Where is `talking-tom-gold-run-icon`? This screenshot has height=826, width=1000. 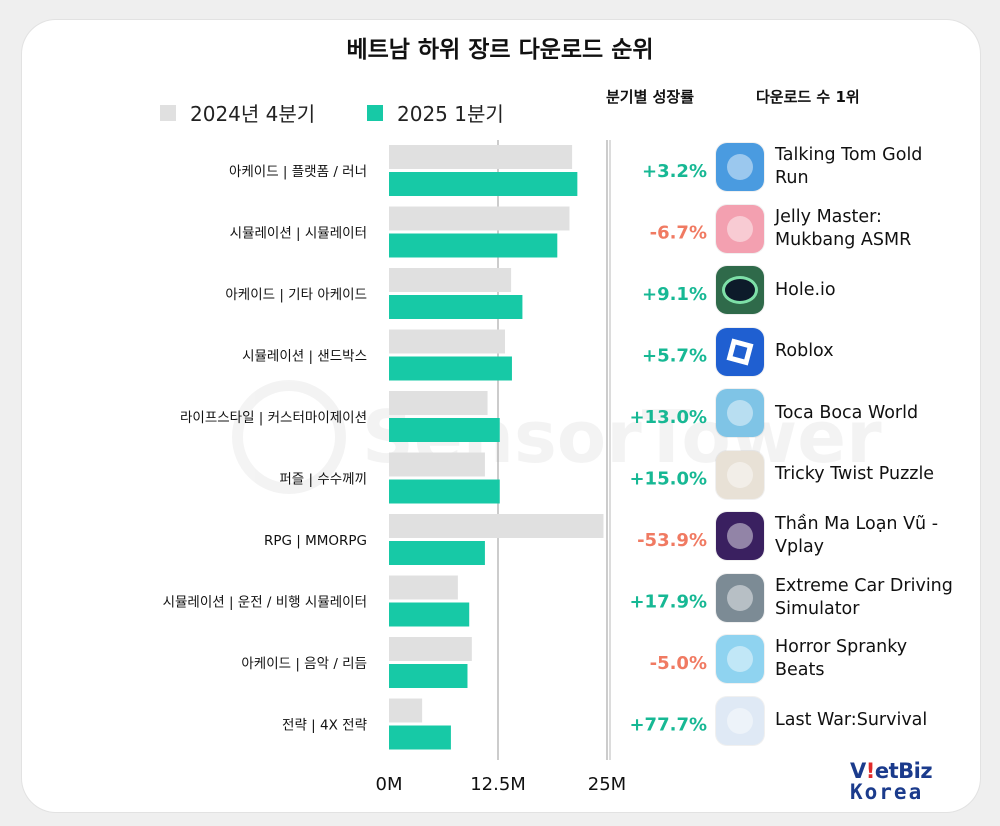
talking-tom-gold-run-icon is located at coordinates (740, 167).